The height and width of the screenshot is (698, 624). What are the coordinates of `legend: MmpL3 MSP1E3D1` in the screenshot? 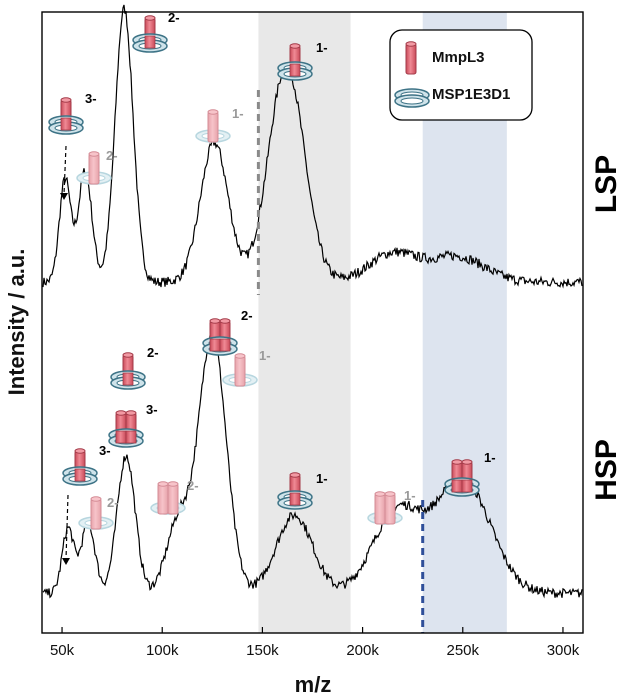 It's located at (461, 75).